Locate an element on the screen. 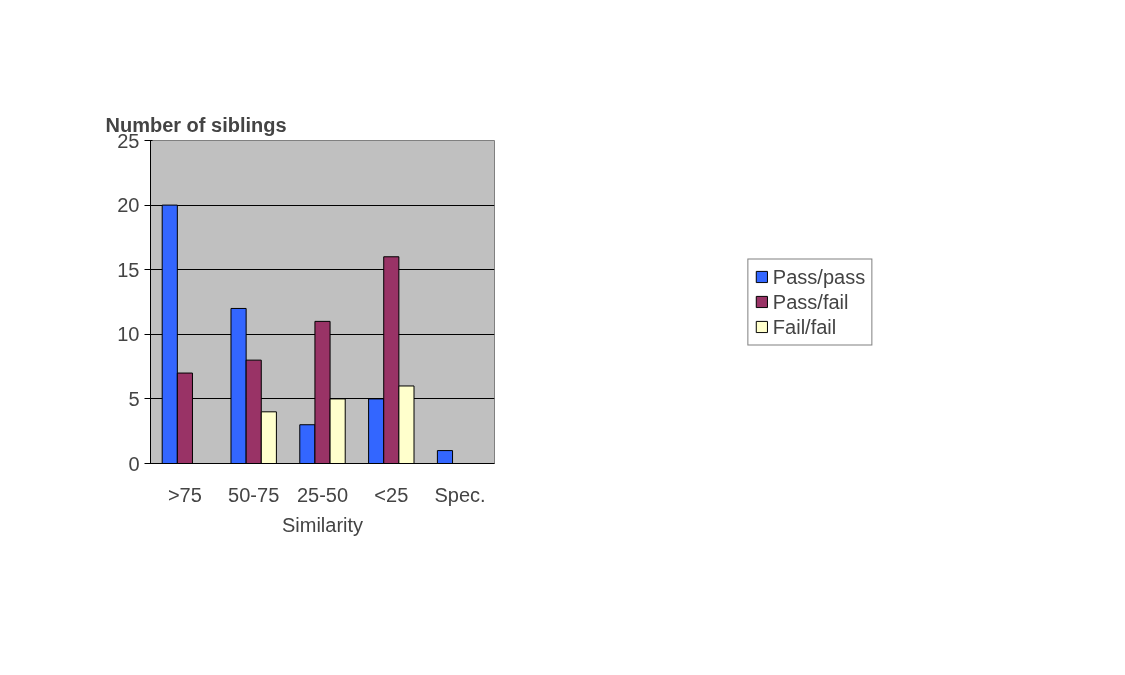 The width and height of the screenshot is (1125, 675). x-axis-title: Similarity is located at coordinates (322, 524).